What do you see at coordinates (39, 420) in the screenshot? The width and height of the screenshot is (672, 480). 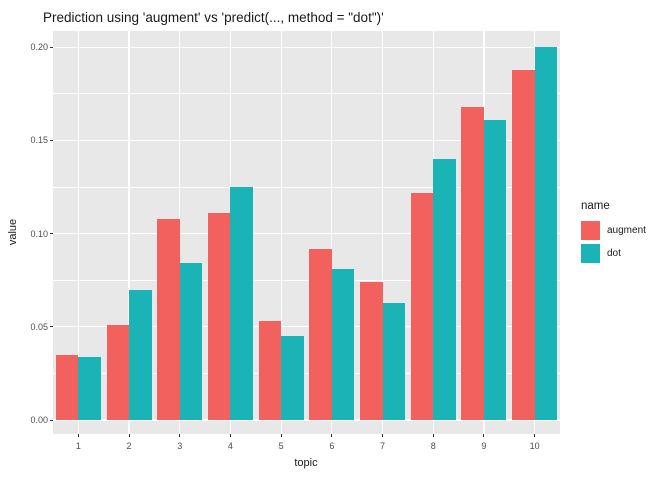 I see `y-tick-label: 0.00` at bounding box center [39, 420].